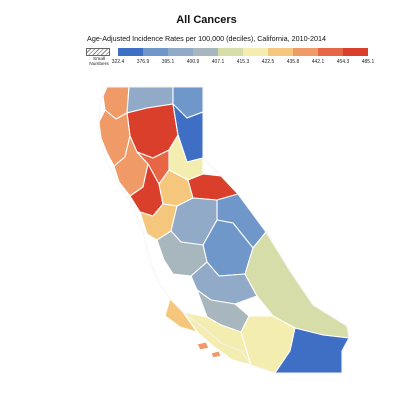 This screenshot has width=413, height=404. What do you see at coordinates (243, 62) in the screenshot?
I see `legend-break-6: 415.3` at bounding box center [243, 62].